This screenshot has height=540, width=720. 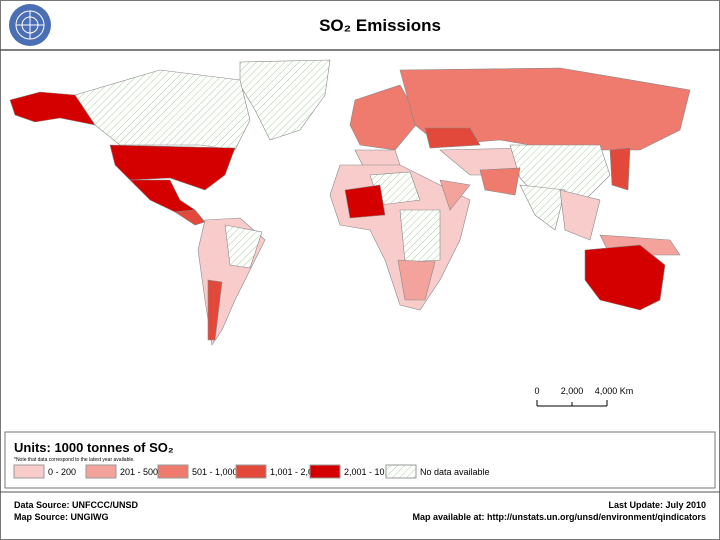 I want to click on legend-label: 501 - 1,000, so click(x=215, y=472).